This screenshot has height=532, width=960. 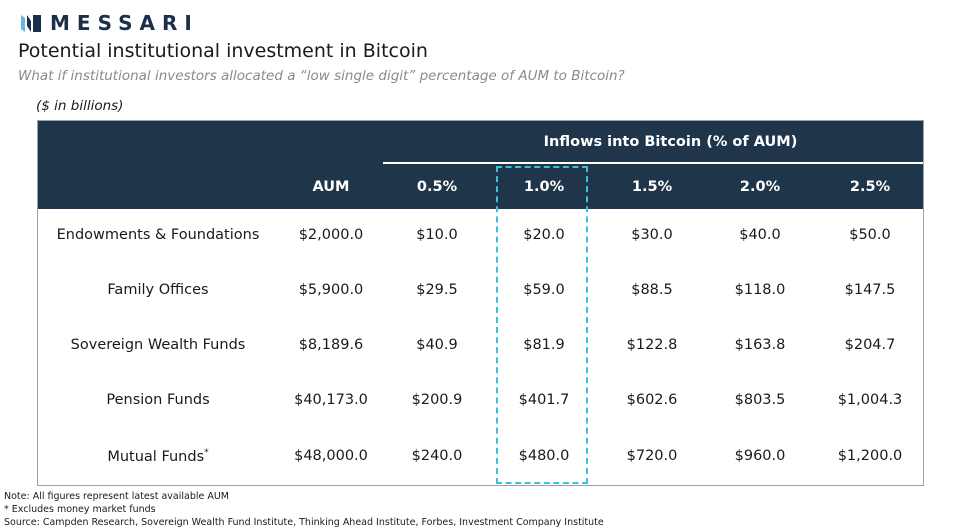 What do you see at coordinates (544, 456) in the screenshot?
I see `table-cell: $480.0` at bounding box center [544, 456].